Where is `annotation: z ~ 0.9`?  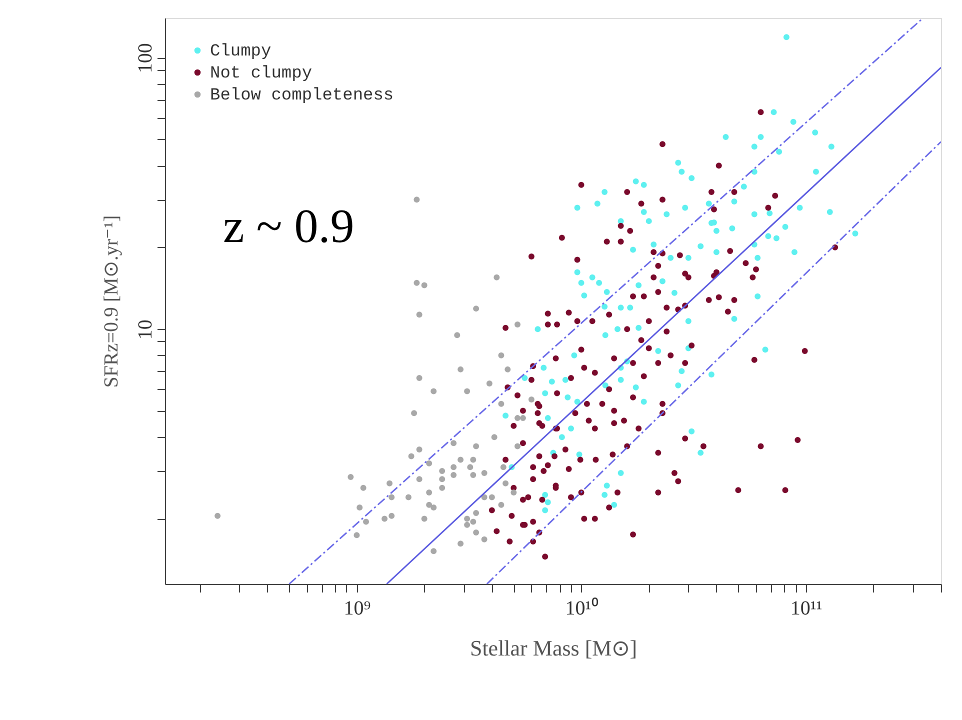
annotation: z ~ 0.9 is located at coordinates (288, 226).